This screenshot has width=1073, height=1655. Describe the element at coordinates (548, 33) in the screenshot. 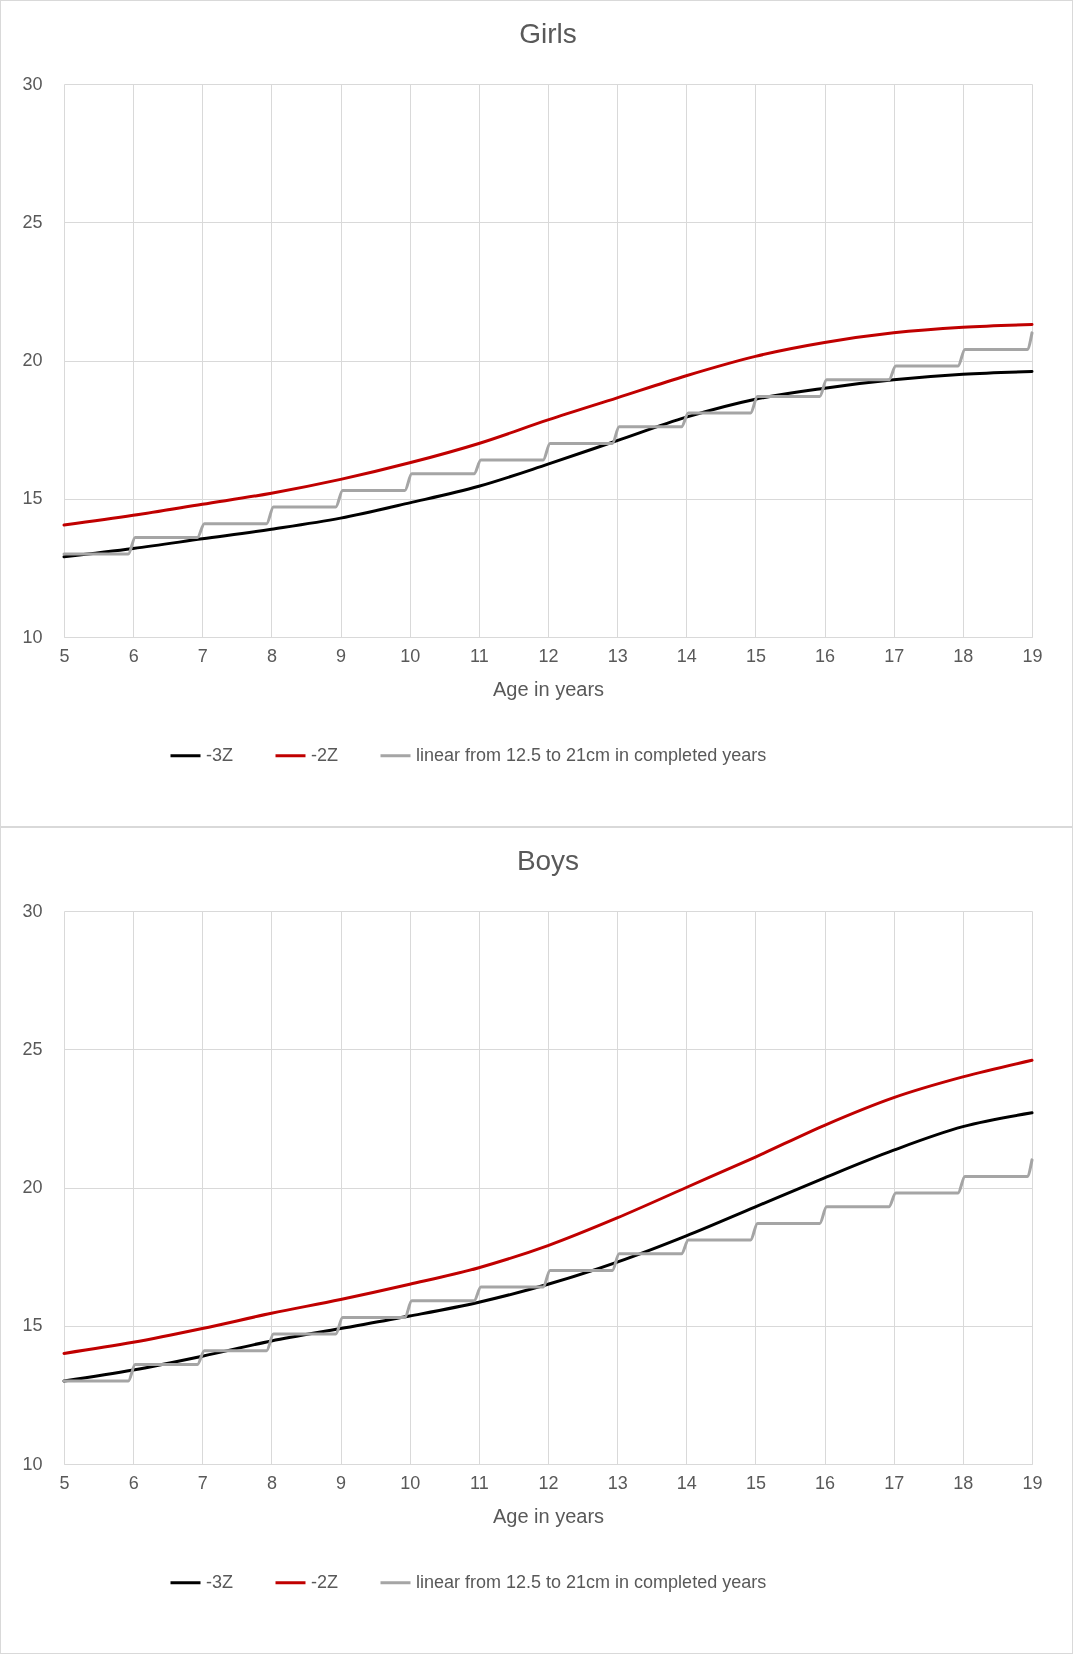

I see `chart-title: Girls` at that location.